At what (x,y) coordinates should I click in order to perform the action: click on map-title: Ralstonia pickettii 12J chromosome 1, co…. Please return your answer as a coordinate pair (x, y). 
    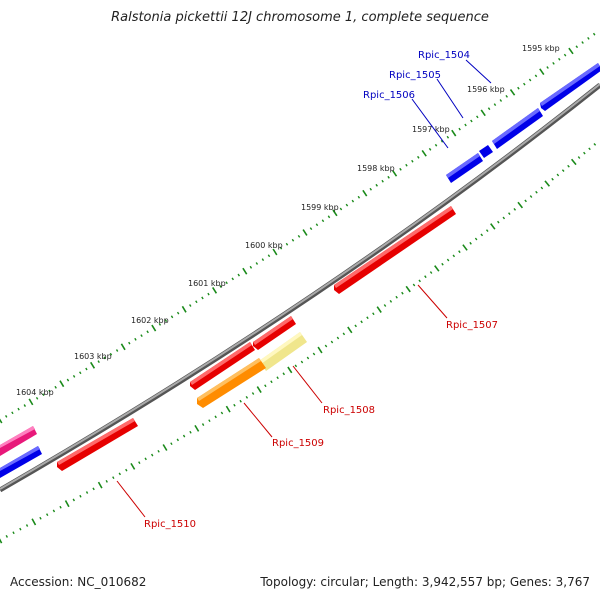
    Looking at the image, I should click on (300, 17).